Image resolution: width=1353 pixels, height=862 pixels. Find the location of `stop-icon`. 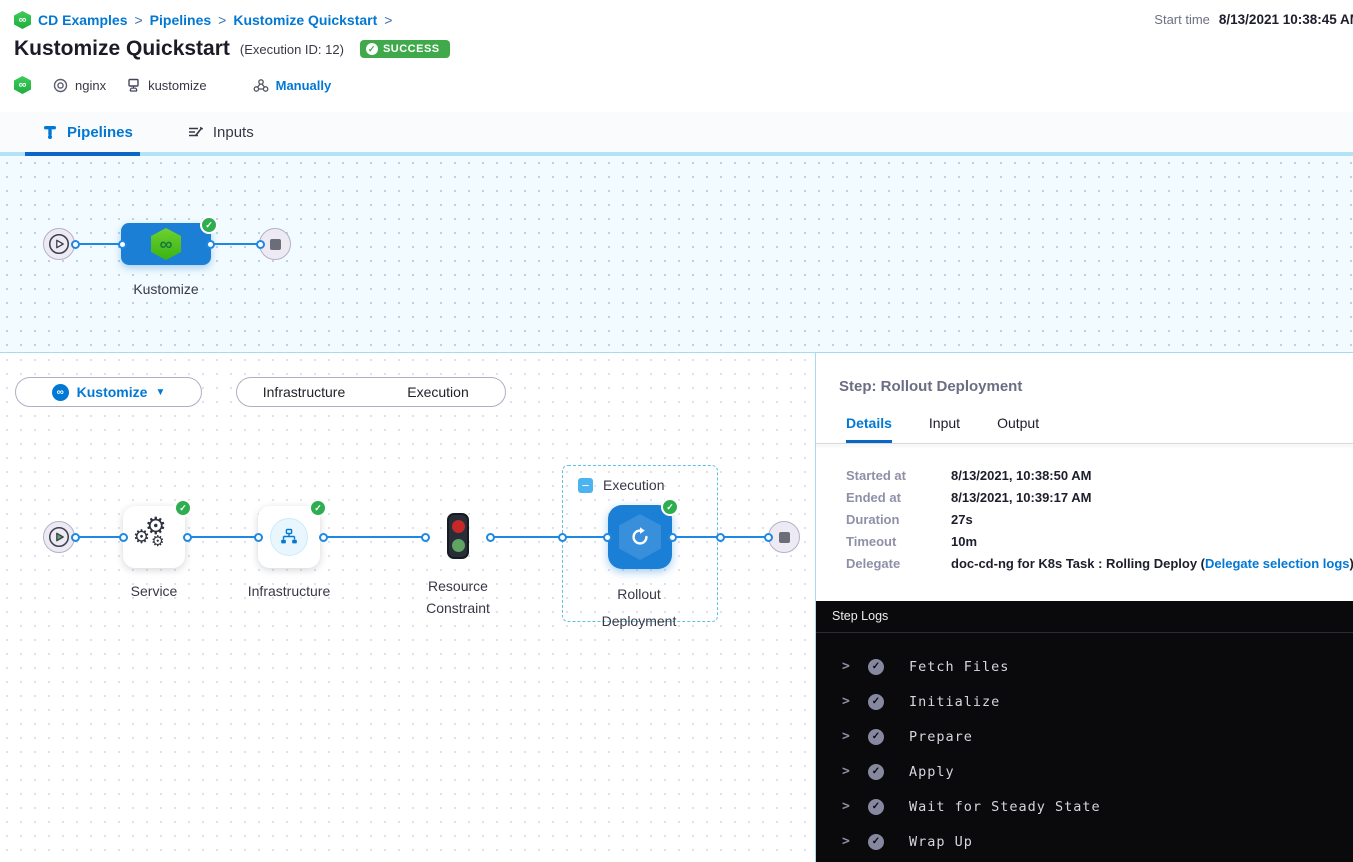

stop-icon is located at coordinates (275, 244).